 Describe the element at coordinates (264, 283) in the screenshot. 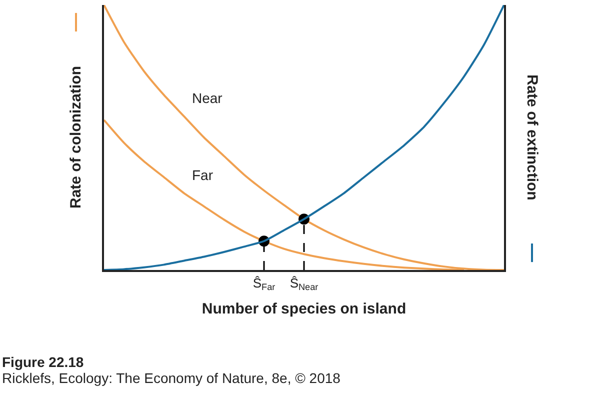

I see `x-tick-label: Ŝ$_{Far}$` at that location.